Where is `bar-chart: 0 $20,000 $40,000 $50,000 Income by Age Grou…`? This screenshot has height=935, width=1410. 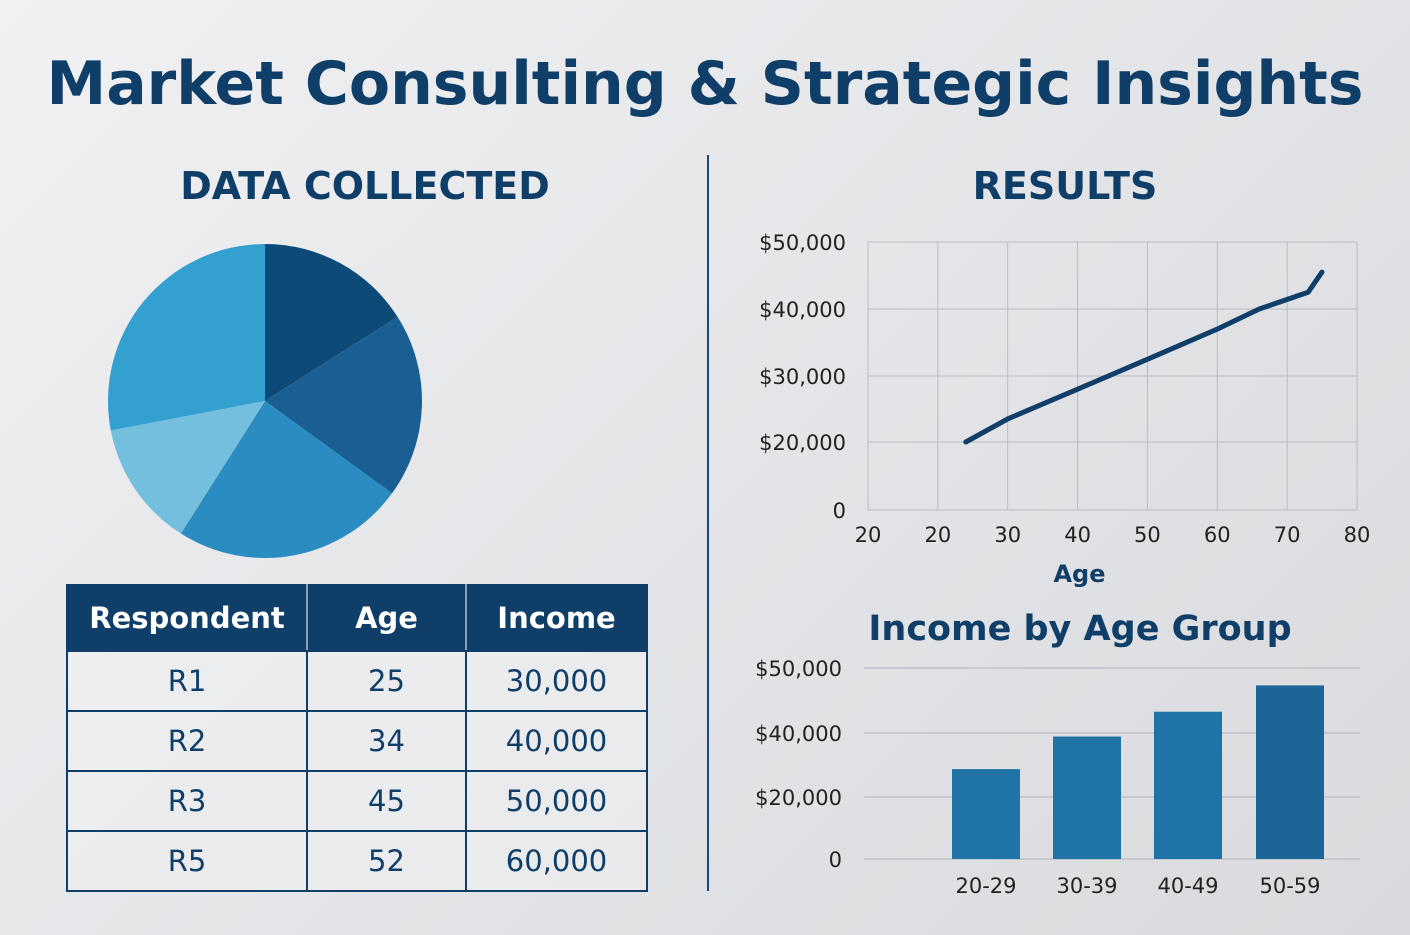 bar-chart: 0 $20,000 $40,000 $50,000 Income by Age Grou… is located at coordinates (1057, 753).